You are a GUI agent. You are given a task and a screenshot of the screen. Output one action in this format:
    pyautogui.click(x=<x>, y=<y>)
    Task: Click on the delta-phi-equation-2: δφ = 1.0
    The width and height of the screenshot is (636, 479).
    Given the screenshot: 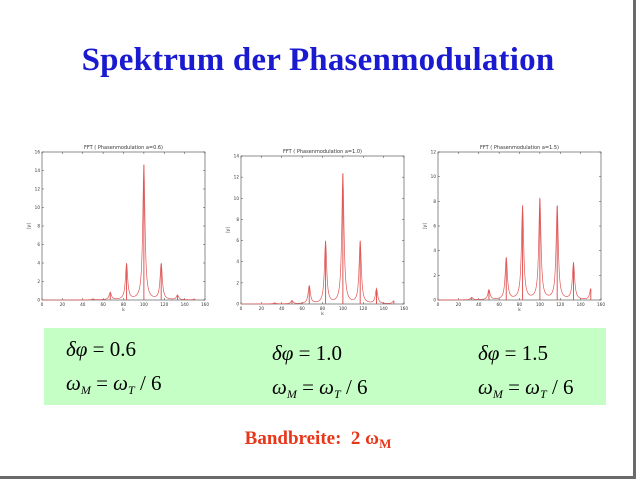 What is the action you would take?
    pyautogui.click(x=307, y=353)
    